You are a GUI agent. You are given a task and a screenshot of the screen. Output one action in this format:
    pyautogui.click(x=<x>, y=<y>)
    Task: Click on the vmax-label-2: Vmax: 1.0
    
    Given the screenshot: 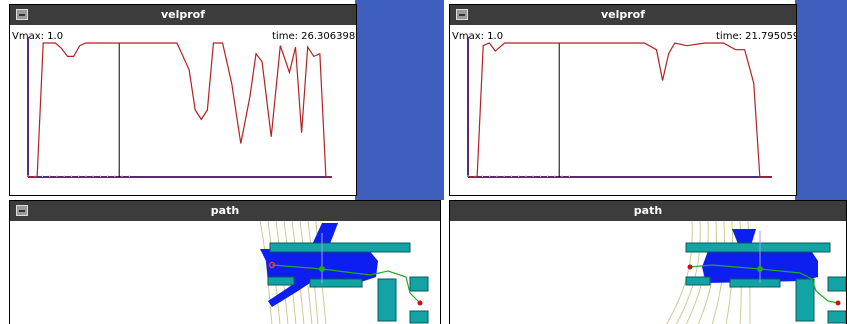 What is the action you would take?
    pyautogui.click(x=478, y=36)
    